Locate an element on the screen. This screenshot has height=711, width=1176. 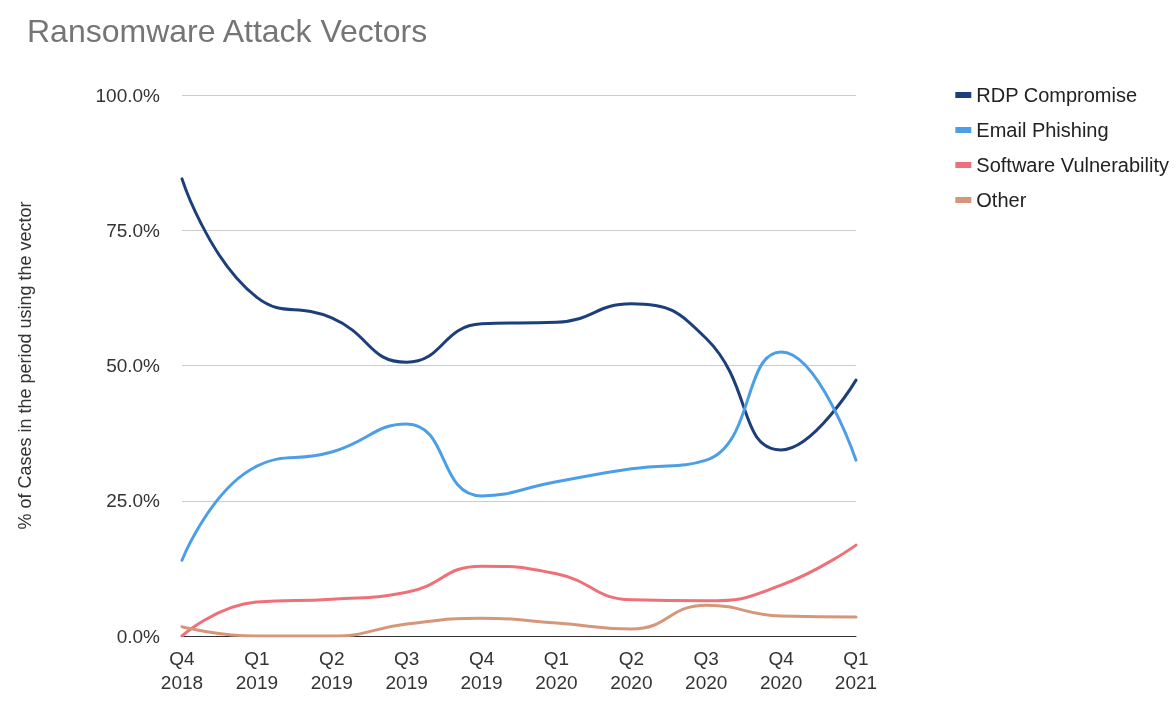
y-axis-title: % of Cases in the period using the vector is located at coordinates (25, 365).